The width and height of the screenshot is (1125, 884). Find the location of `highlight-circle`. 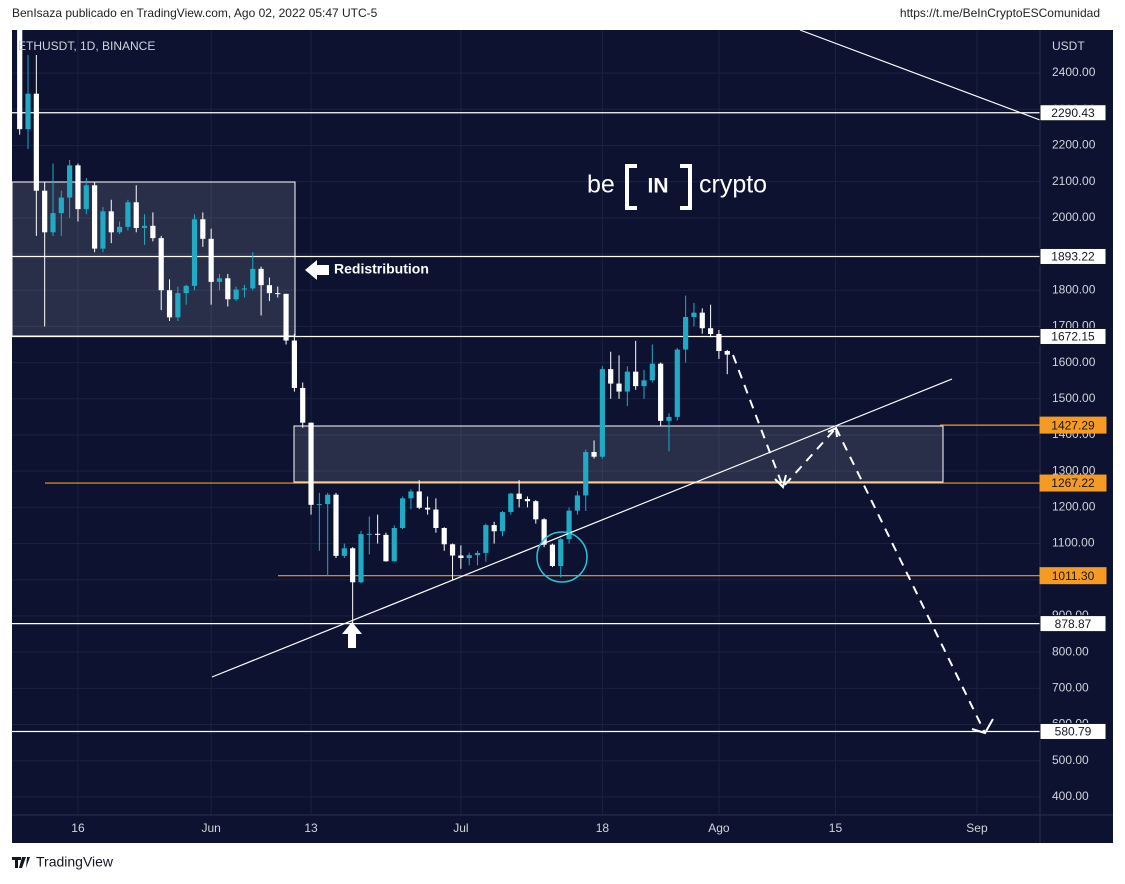

highlight-circle is located at coordinates (562, 557).